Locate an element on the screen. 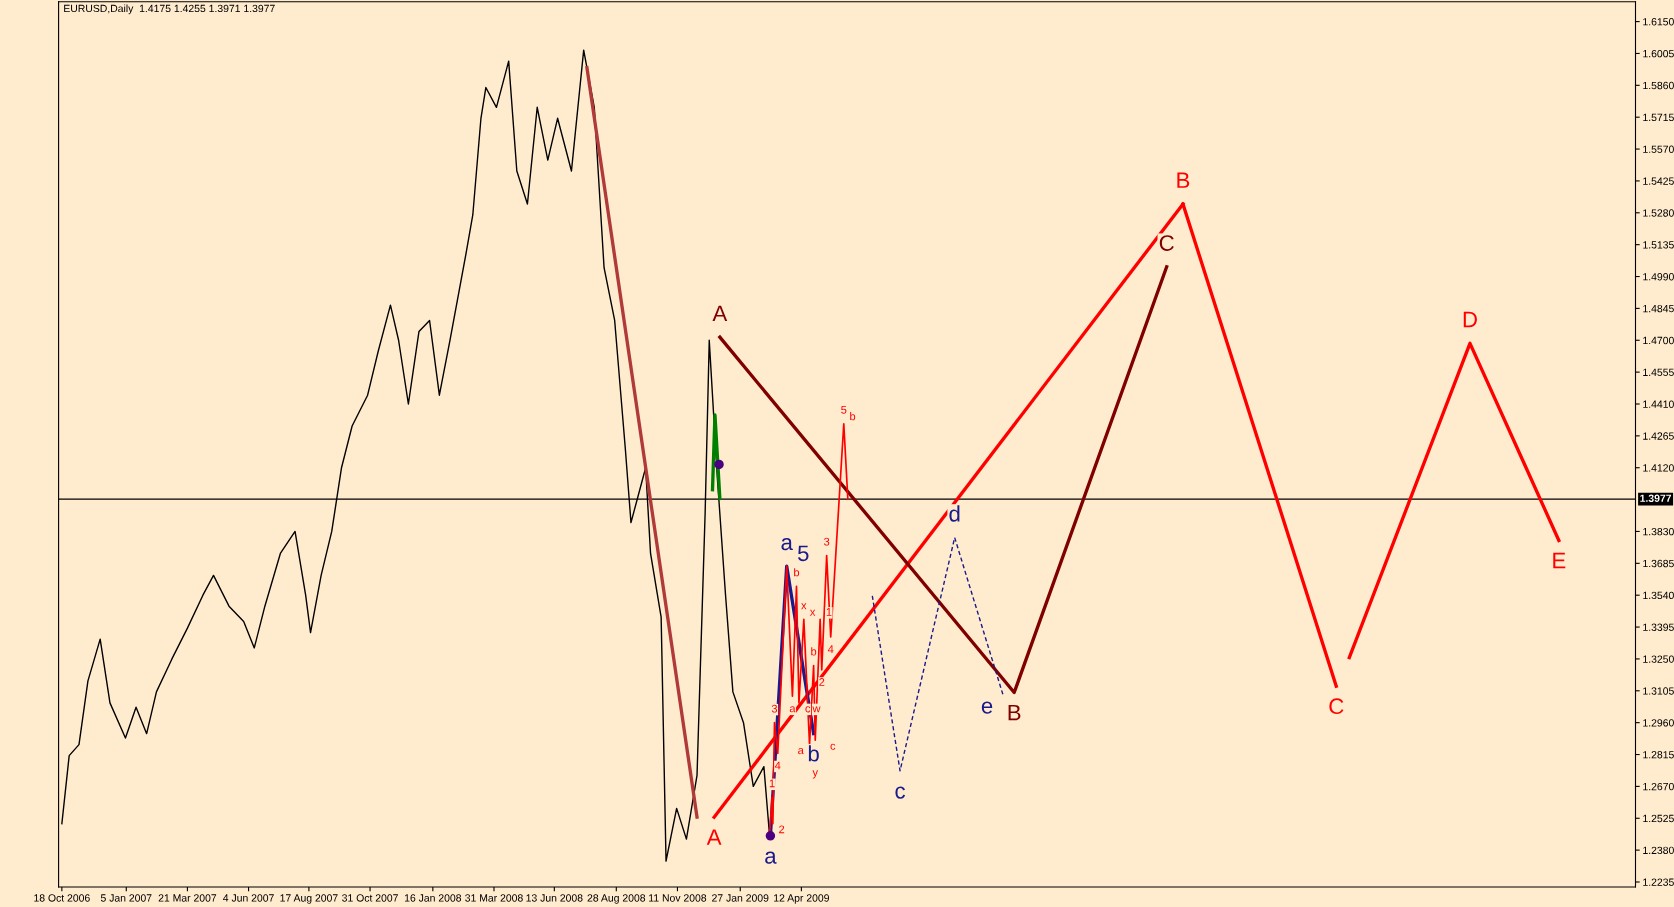 Image resolution: width=1674 pixels, height=907 pixels. y-tick-label: 1.3395 is located at coordinates (1658, 627).